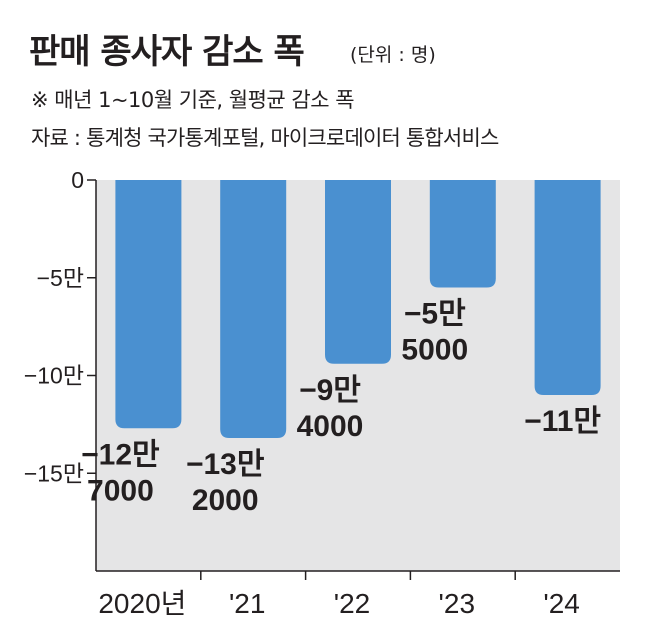 The image size is (650, 642). I want to click on x-tick-label-3: '23, so click(457, 603).